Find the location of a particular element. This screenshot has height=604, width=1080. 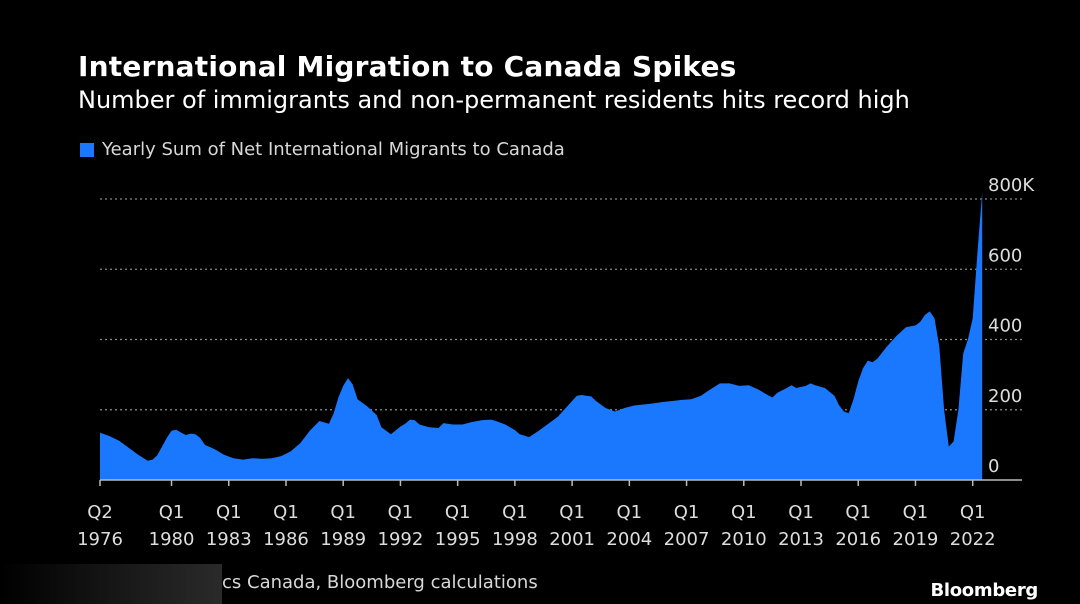

y-tick-label-800: 800K is located at coordinates (1011, 185).